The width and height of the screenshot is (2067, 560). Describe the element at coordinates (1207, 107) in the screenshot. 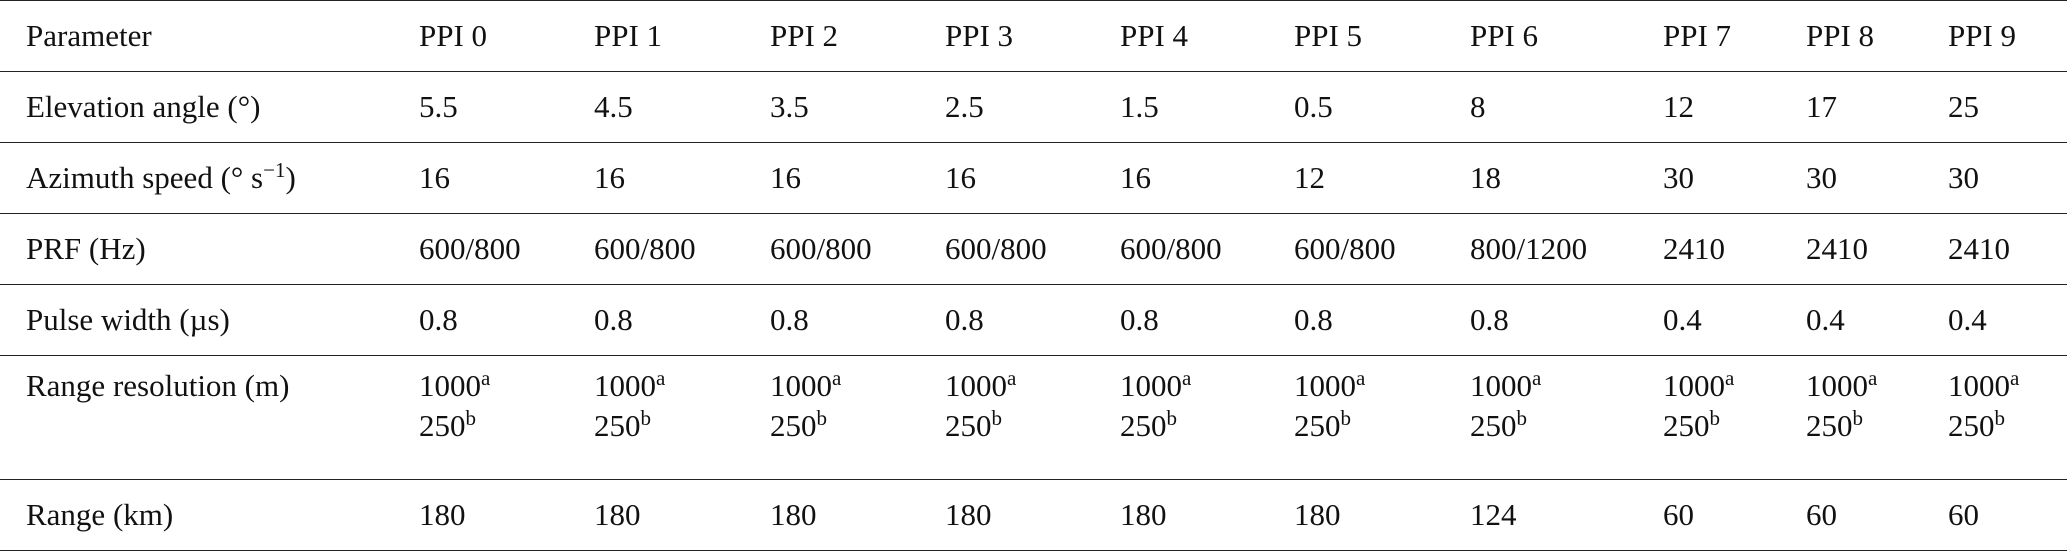

I see `table-cell: 1.5` at that location.